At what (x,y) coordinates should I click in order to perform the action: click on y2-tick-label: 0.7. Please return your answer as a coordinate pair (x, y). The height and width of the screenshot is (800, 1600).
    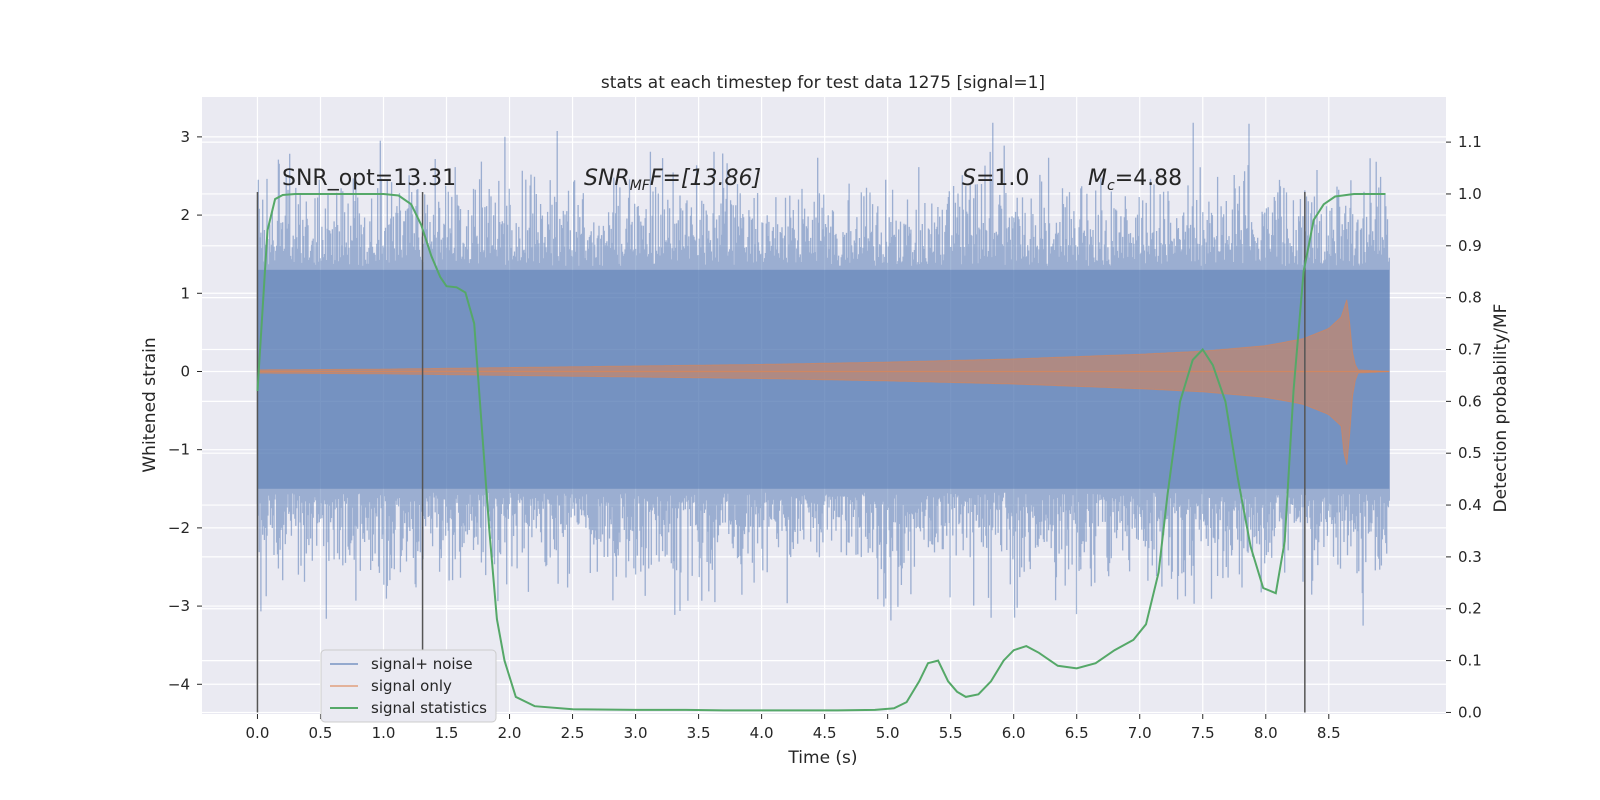
    Looking at the image, I should click on (1470, 350).